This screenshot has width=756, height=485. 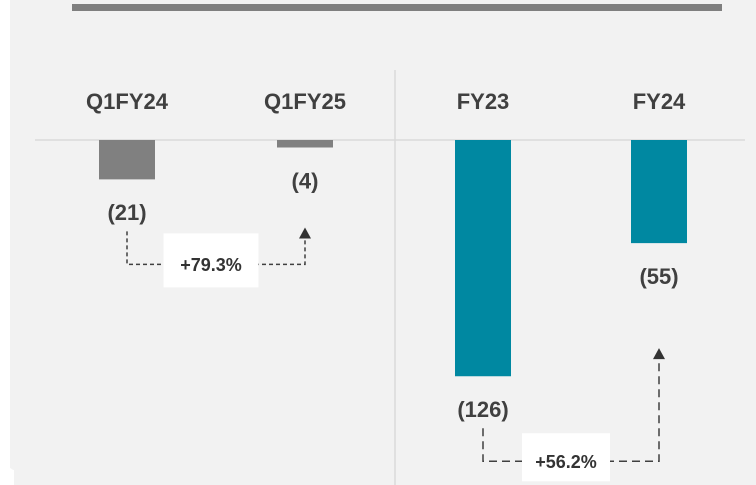 What do you see at coordinates (483, 101) in the screenshot?
I see `category-label: FY23` at bounding box center [483, 101].